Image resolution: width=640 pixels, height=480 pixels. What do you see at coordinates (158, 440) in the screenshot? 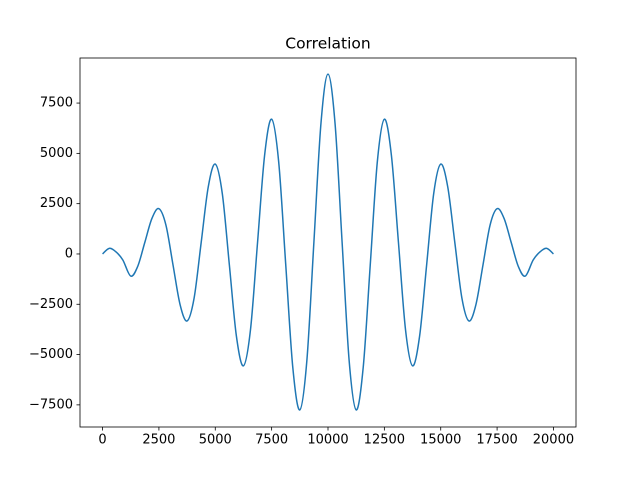
I see `x-tick-label: 2500` at bounding box center [158, 440].